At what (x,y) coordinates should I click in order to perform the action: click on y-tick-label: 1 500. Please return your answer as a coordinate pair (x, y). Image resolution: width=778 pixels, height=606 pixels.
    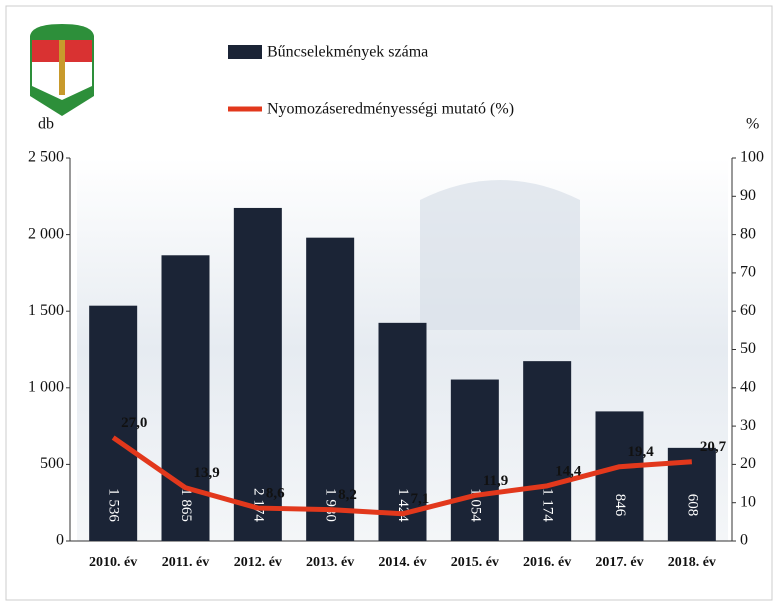
    Looking at the image, I should click on (46, 310).